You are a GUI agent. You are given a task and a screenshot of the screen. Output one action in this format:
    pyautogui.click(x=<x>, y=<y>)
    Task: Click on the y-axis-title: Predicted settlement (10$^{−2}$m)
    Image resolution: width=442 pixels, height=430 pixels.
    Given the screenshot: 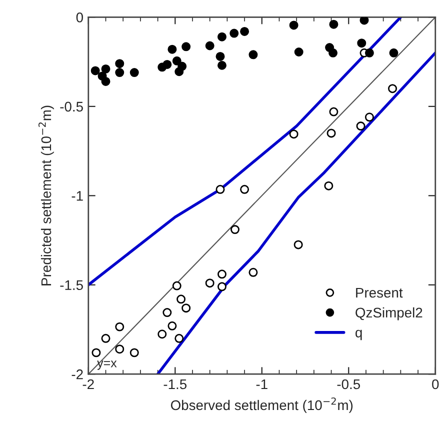 What is the action you would take?
    pyautogui.click(x=46, y=196)
    